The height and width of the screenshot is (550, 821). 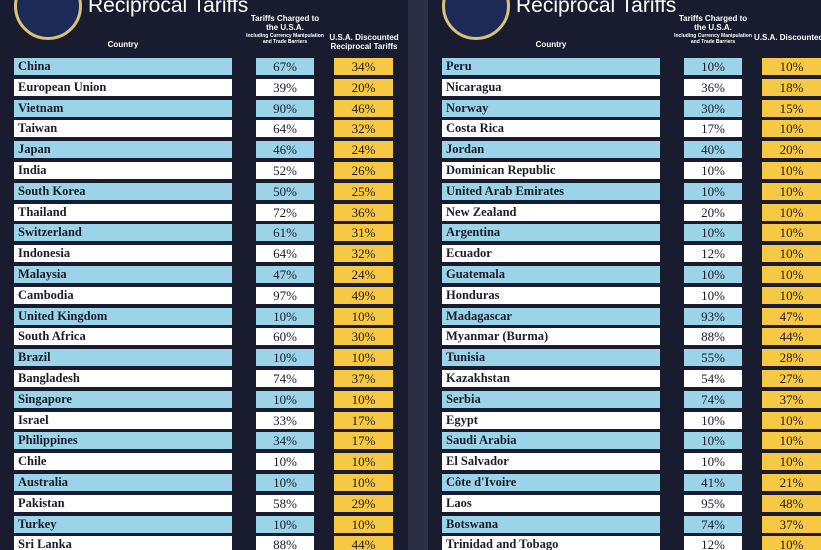 I want to click on country-cell: Guatemala, so click(x=551, y=274).